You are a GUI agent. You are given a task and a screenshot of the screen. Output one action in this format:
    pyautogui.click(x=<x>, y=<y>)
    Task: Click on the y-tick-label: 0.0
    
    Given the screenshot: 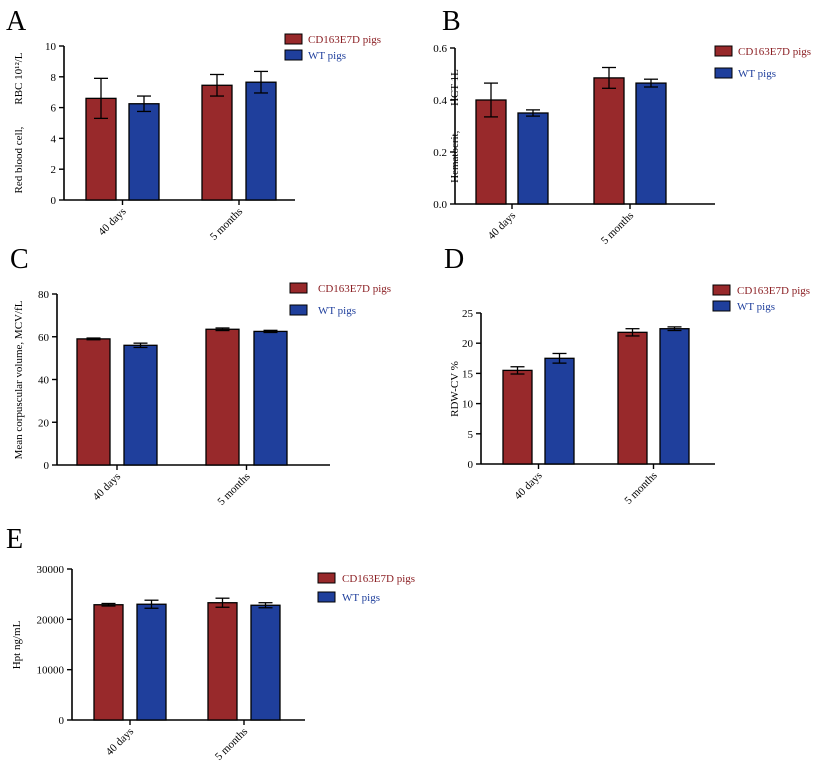 What is the action you would take?
    pyautogui.click(x=440, y=205)
    